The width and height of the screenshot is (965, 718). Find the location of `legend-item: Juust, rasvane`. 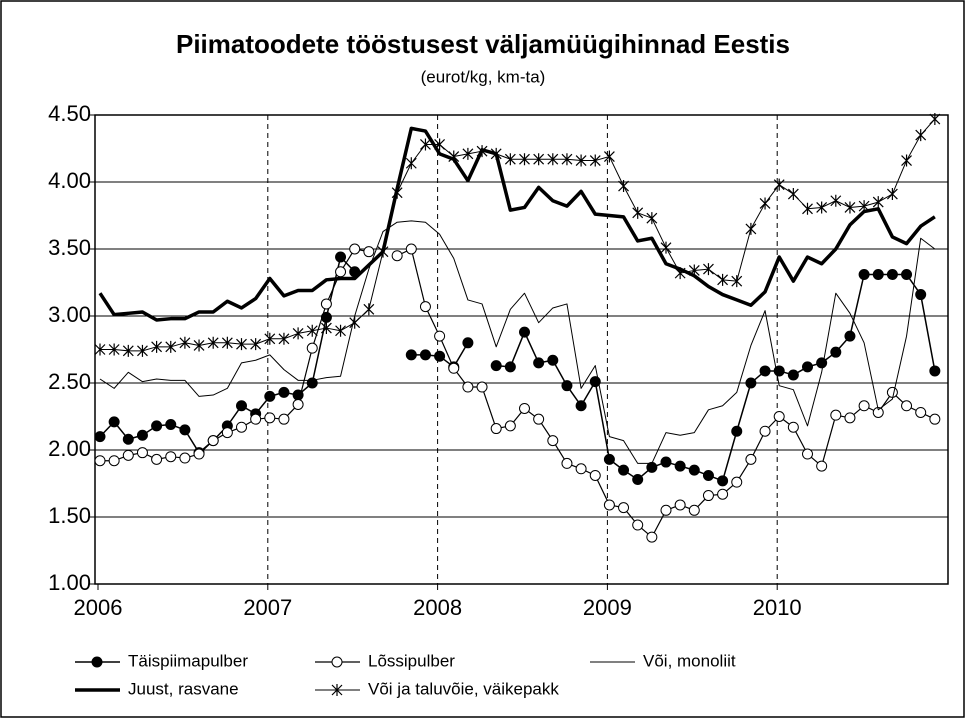

legend-item: Juust, rasvane is located at coordinates (157, 688).